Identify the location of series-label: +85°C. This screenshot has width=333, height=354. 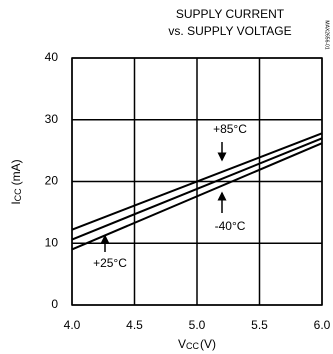
(230, 129).